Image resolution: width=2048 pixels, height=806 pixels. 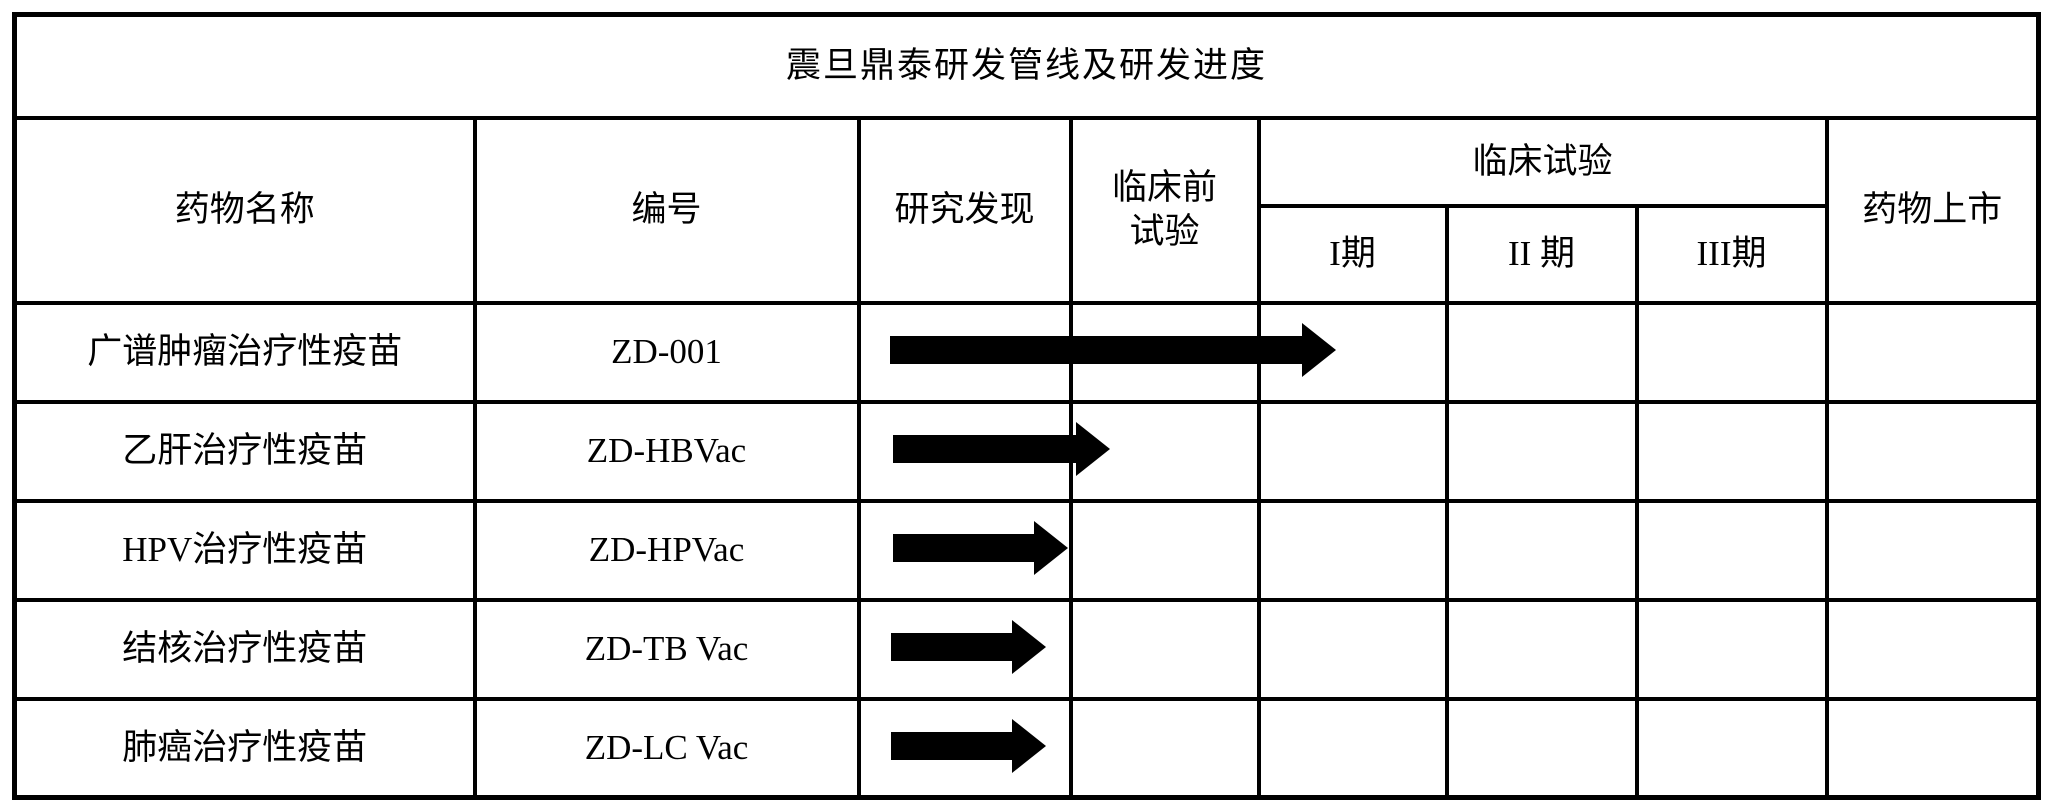 I want to click on table-row: 结核治疗性疫苗 ZD-TB Vac, so click(x=1026, y=649).